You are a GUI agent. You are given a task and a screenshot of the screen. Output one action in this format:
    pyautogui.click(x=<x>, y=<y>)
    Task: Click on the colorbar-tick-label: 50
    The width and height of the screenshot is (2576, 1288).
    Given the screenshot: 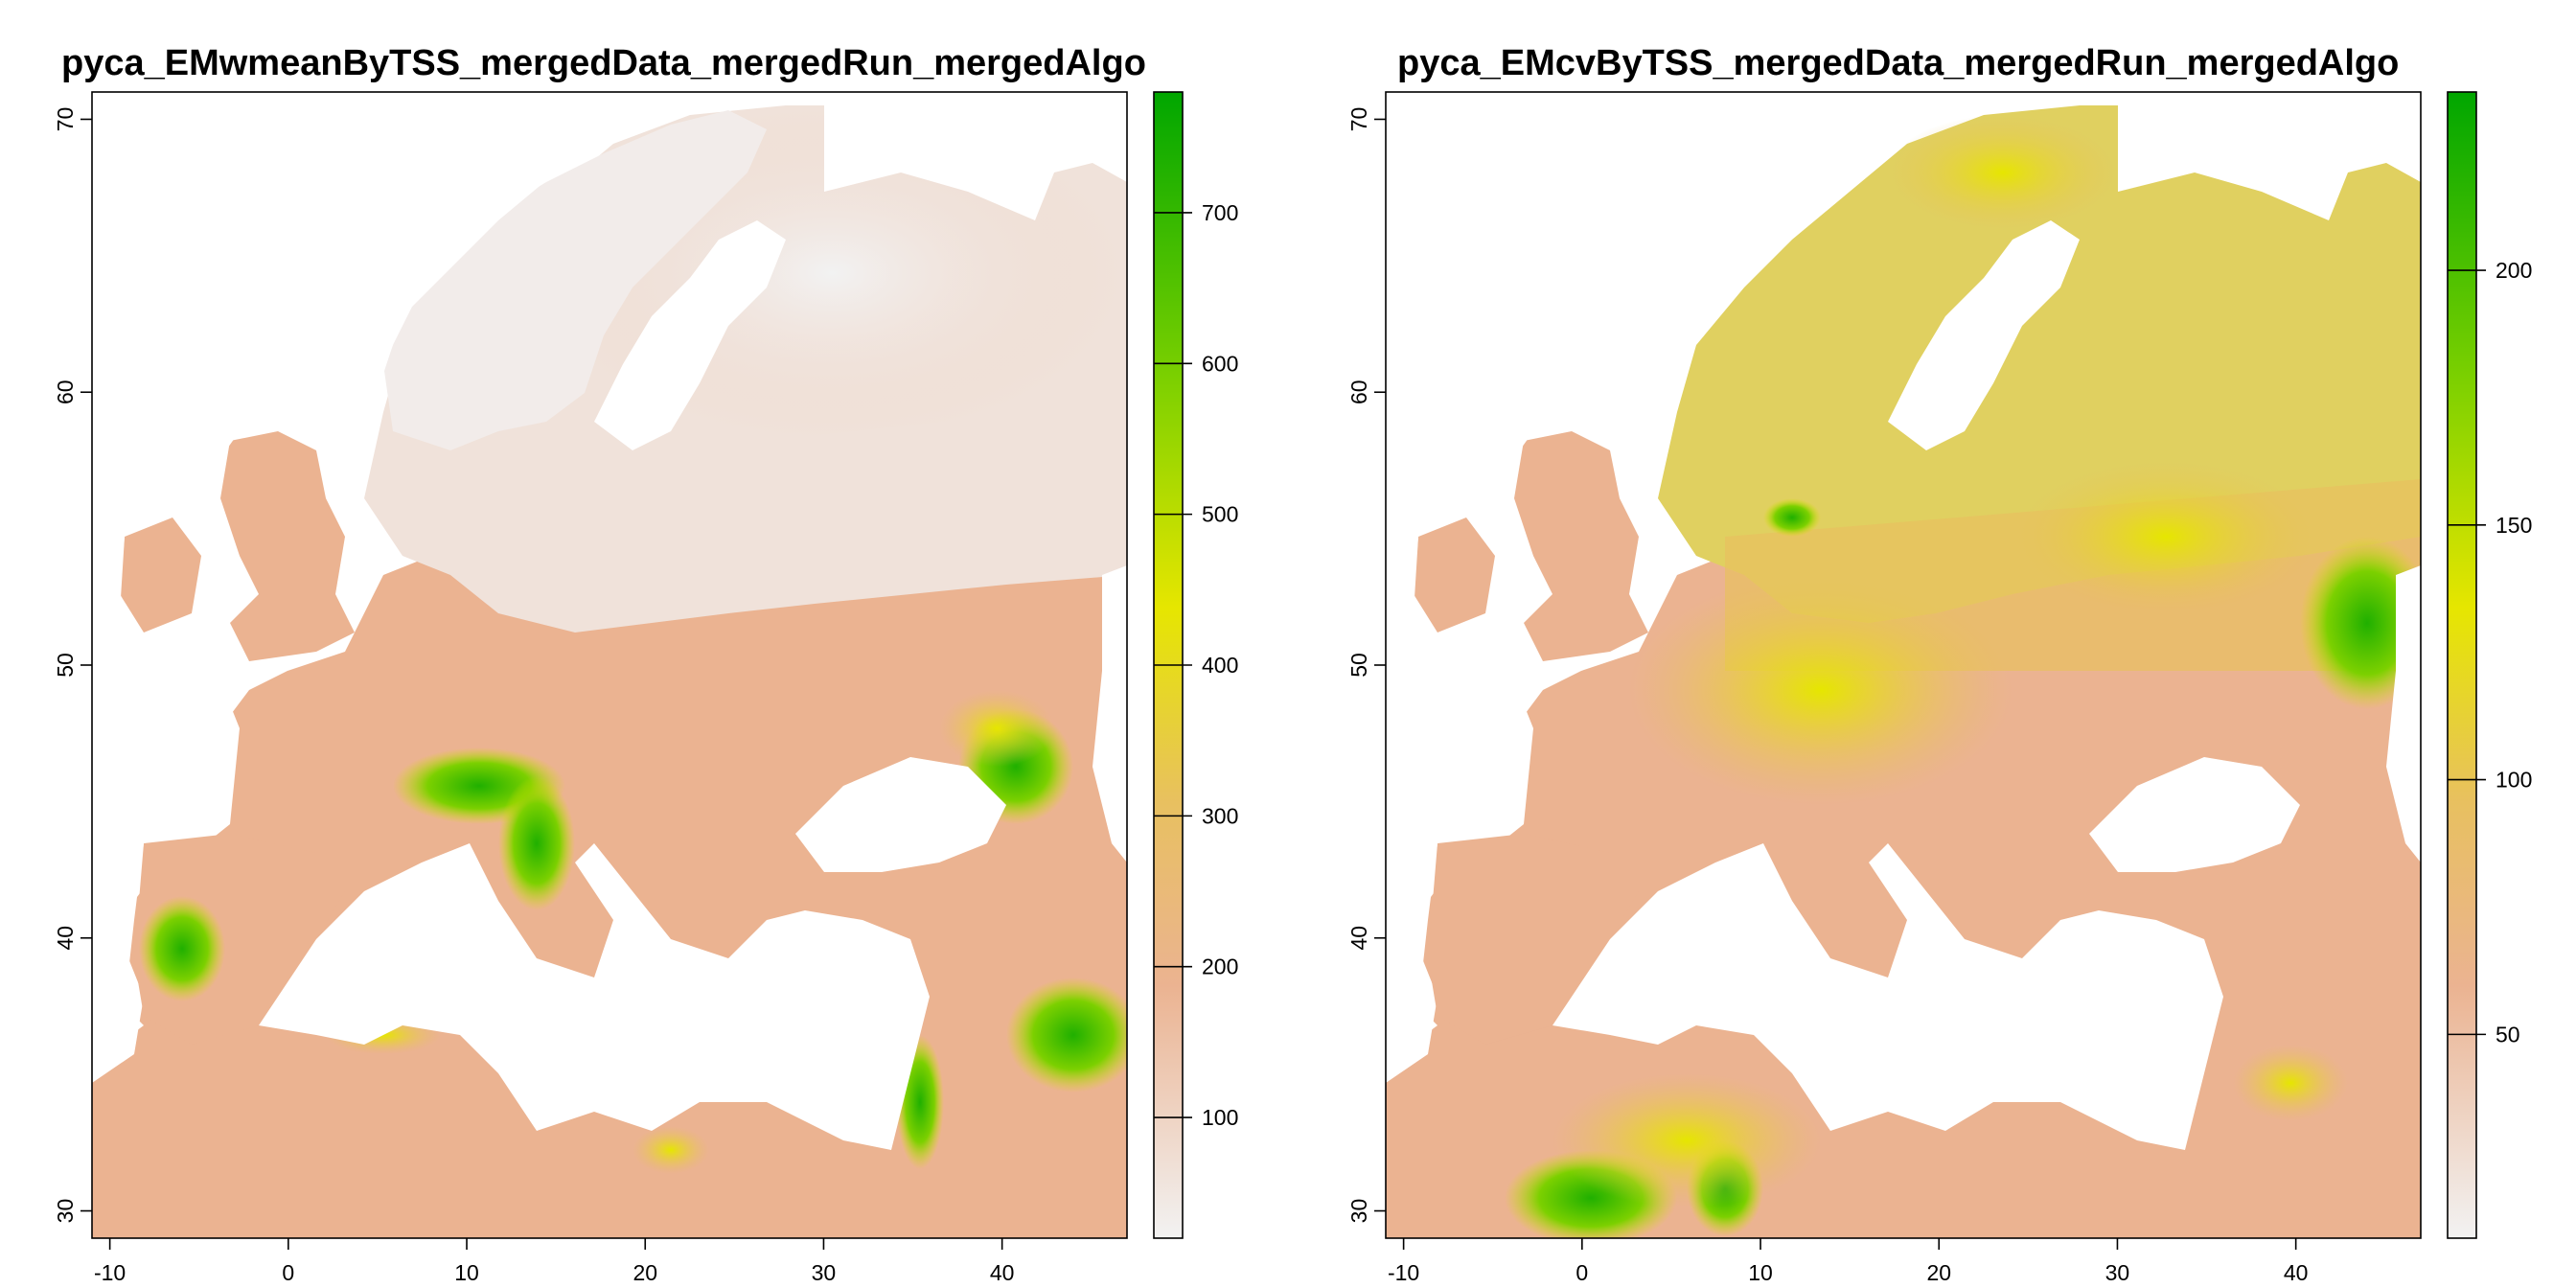 What is the action you would take?
    pyautogui.click(x=2508, y=1034)
    